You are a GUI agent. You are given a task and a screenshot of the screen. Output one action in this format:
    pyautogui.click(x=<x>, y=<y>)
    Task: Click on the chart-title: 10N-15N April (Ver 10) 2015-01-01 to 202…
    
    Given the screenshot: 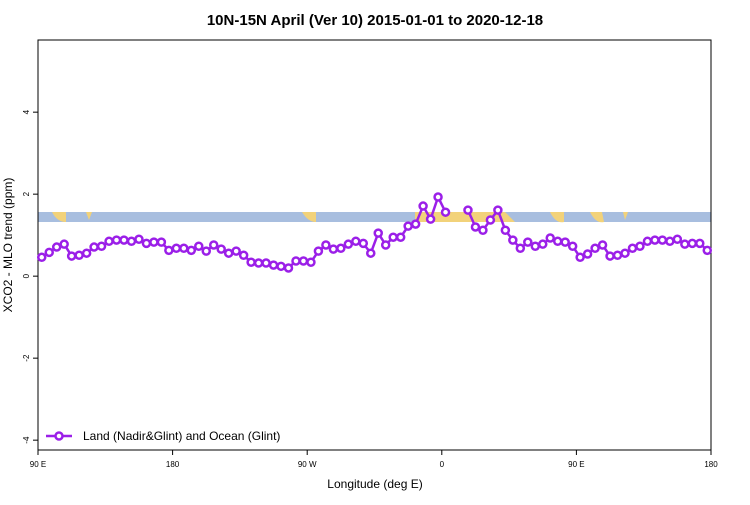 What is the action you would take?
    pyautogui.click(x=375, y=20)
    